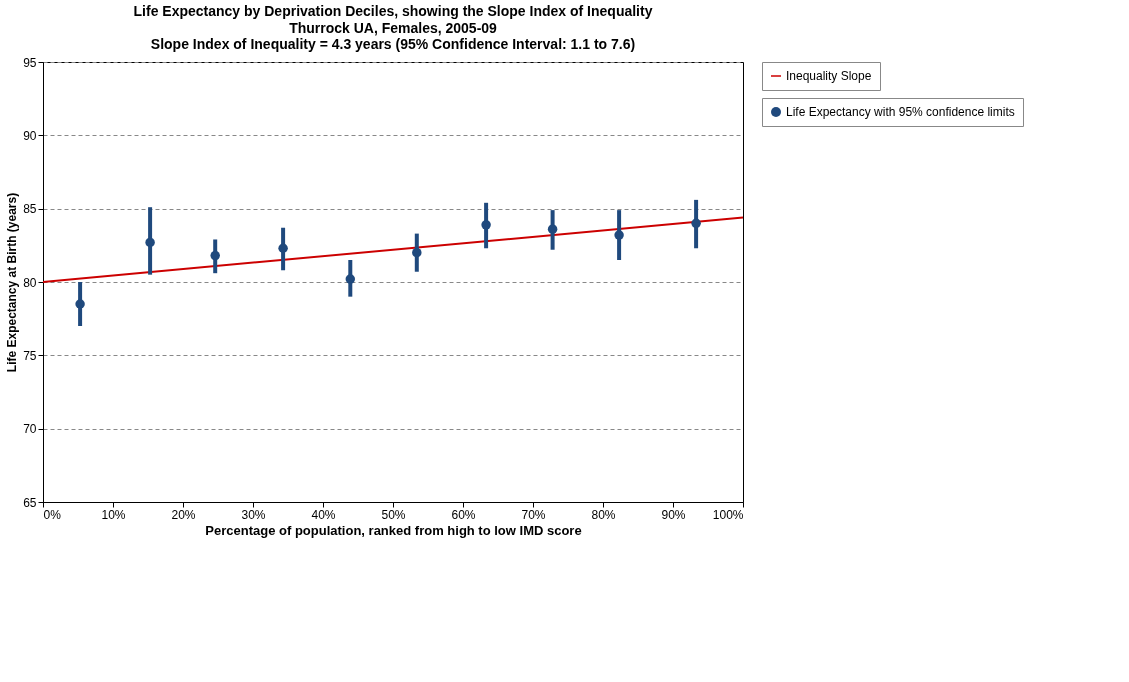 The image size is (1129, 682). What do you see at coordinates (533, 514) in the screenshot?
I see `x-tick-label: 70%` at bounding box center [533, 514].